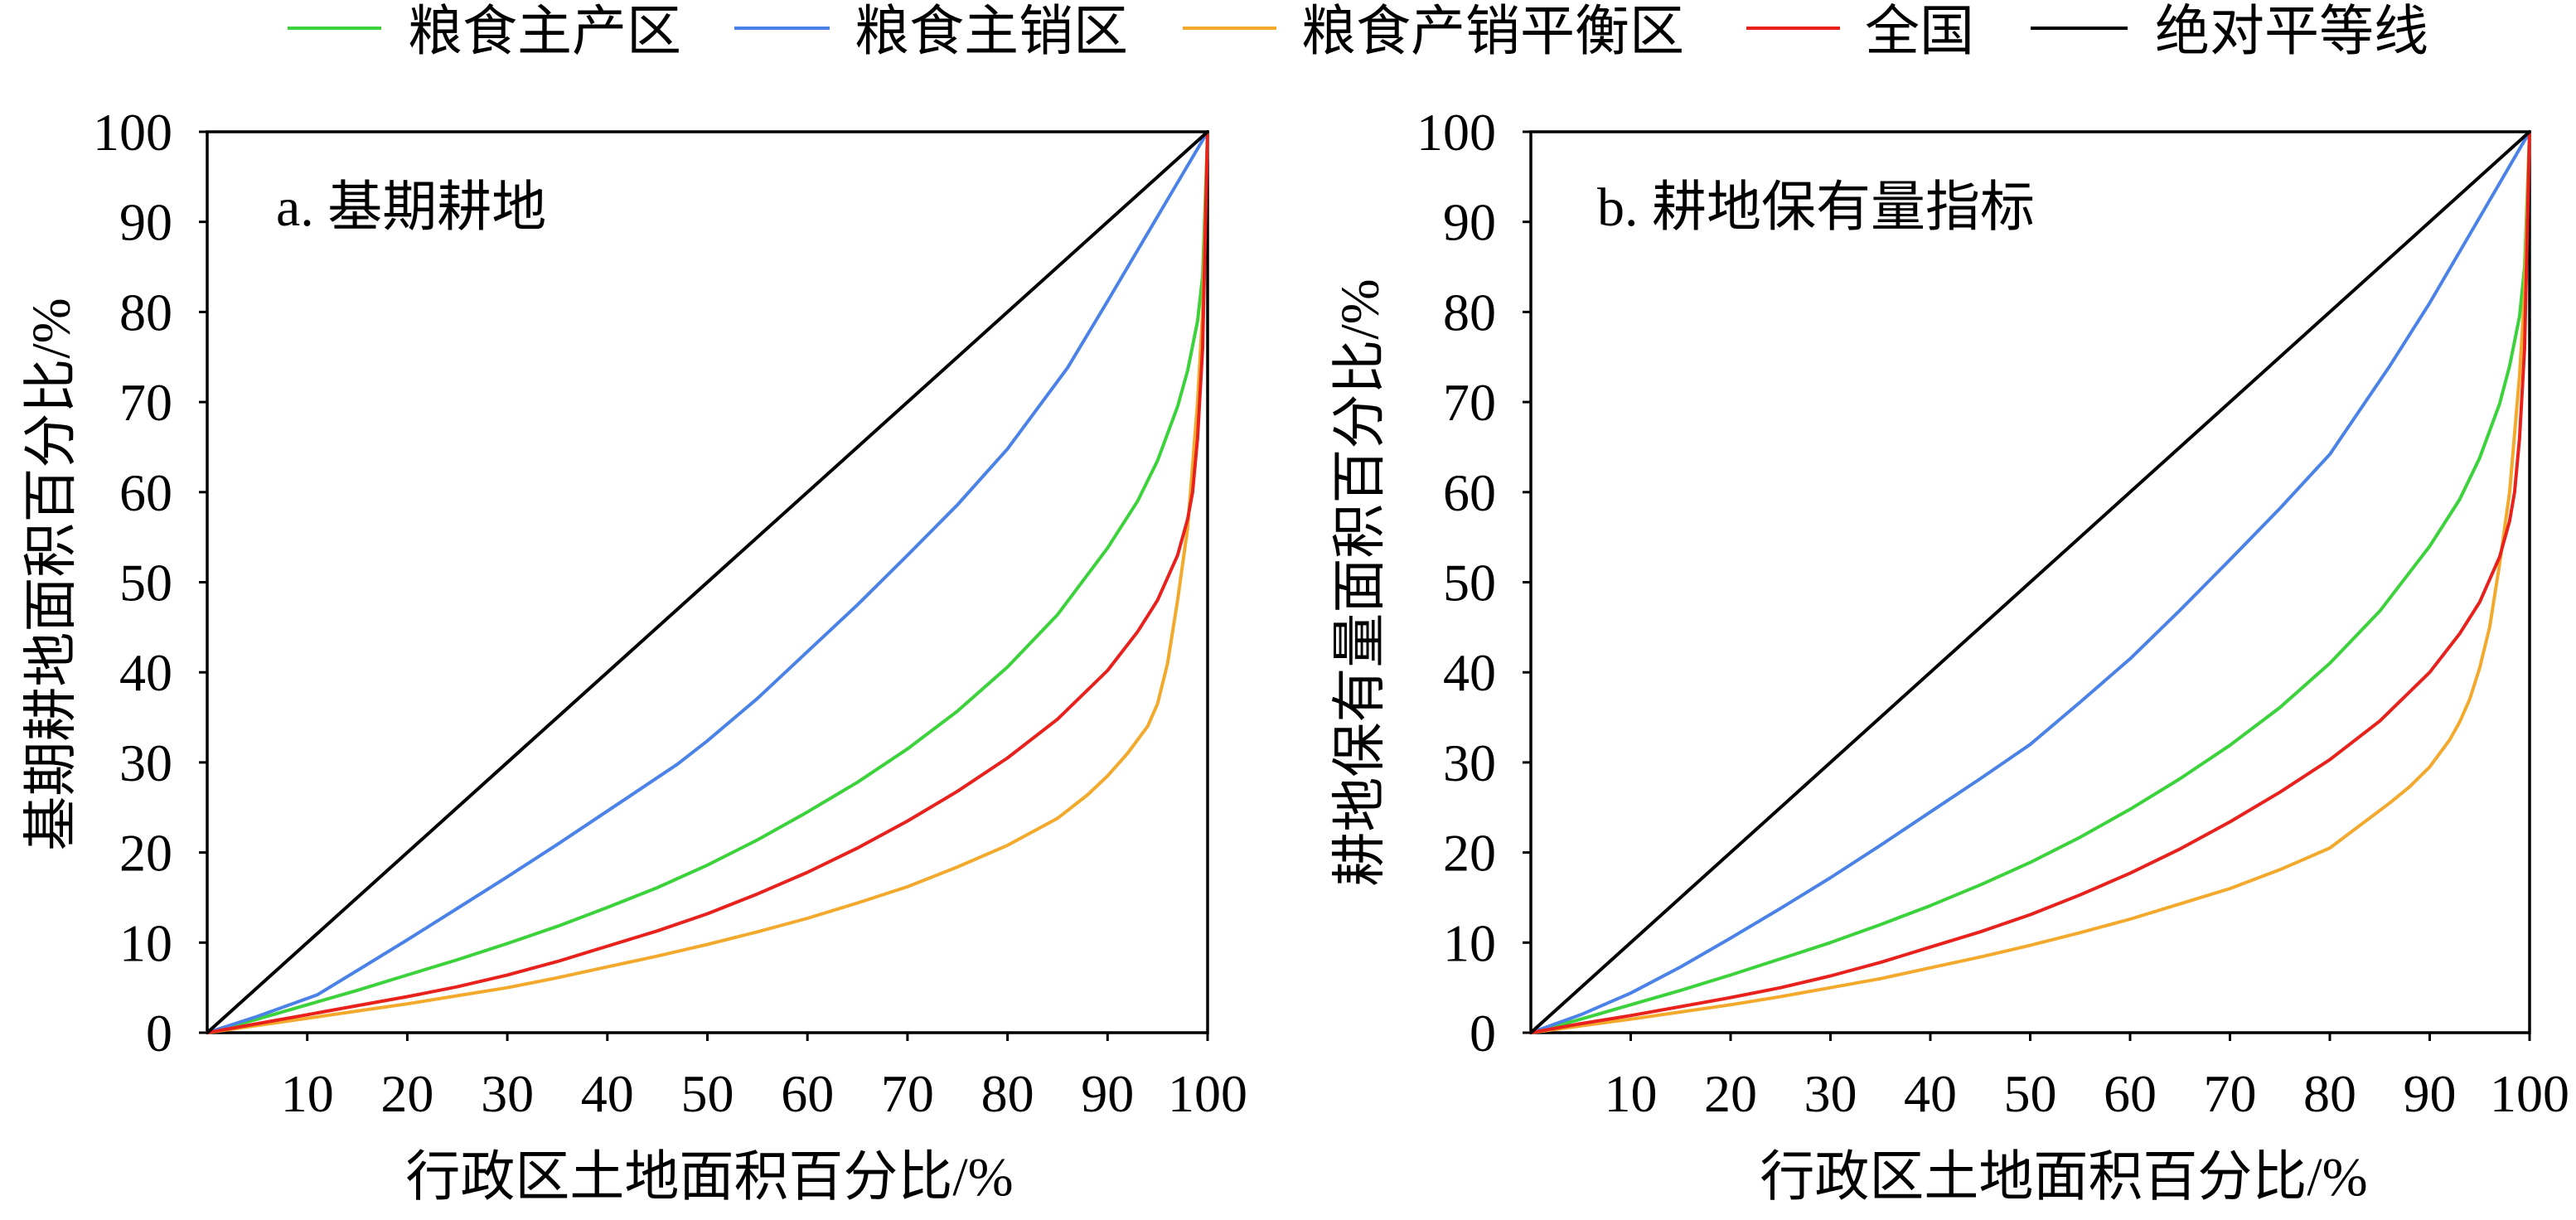 The image size is (2576, 1220). Describe the element at coordinates (145, 403) in the screenshot. I see `chart-a-y-tick-label: 70` at that location.